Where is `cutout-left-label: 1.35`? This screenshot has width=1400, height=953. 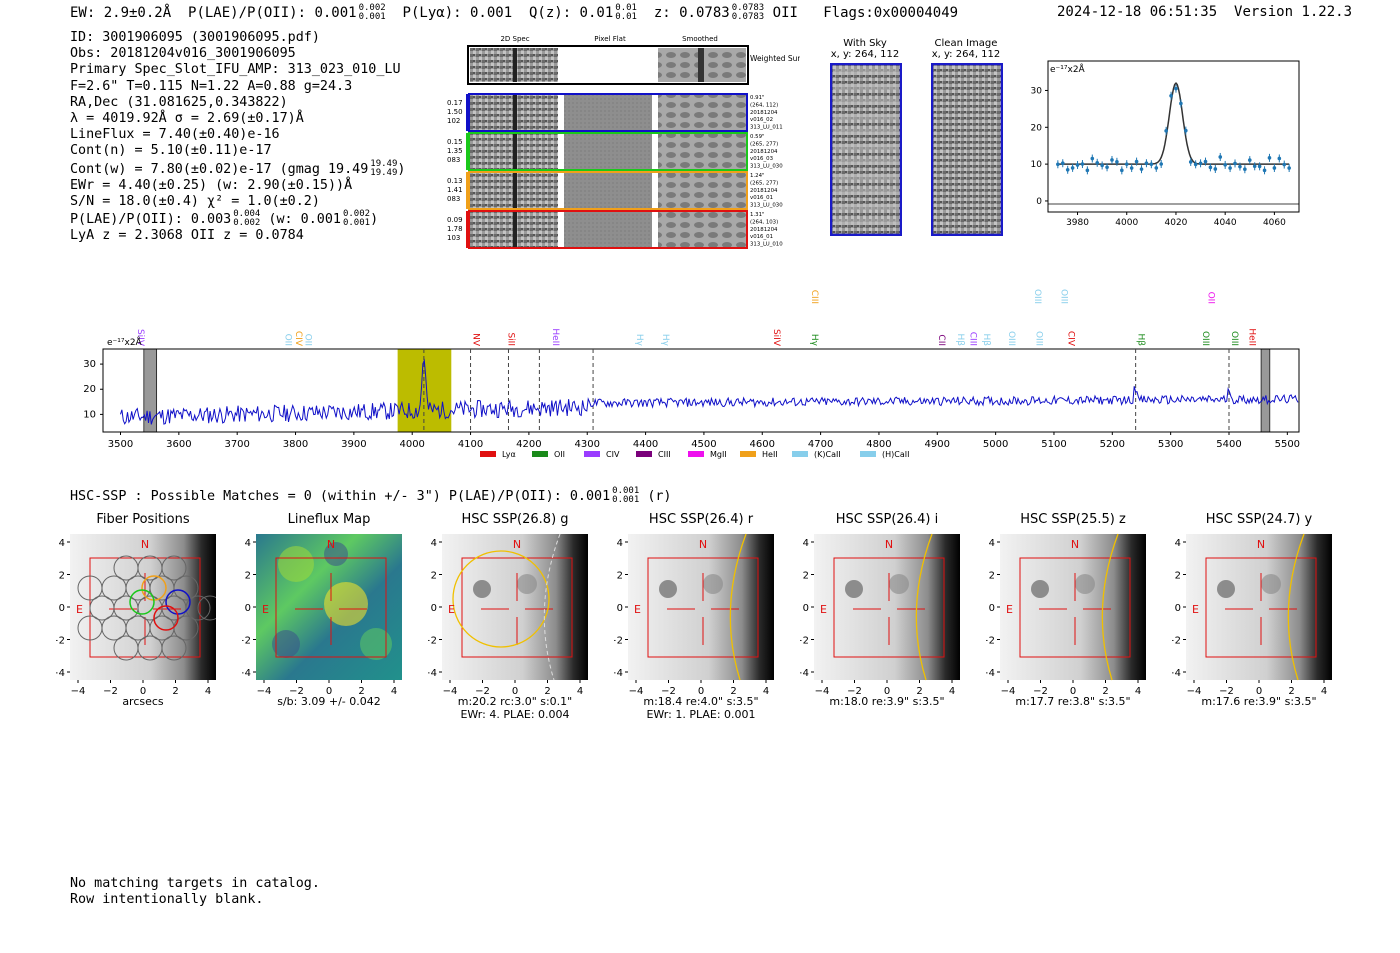
cutout-left-label: 1.35 is located at coordinates (455, 151).